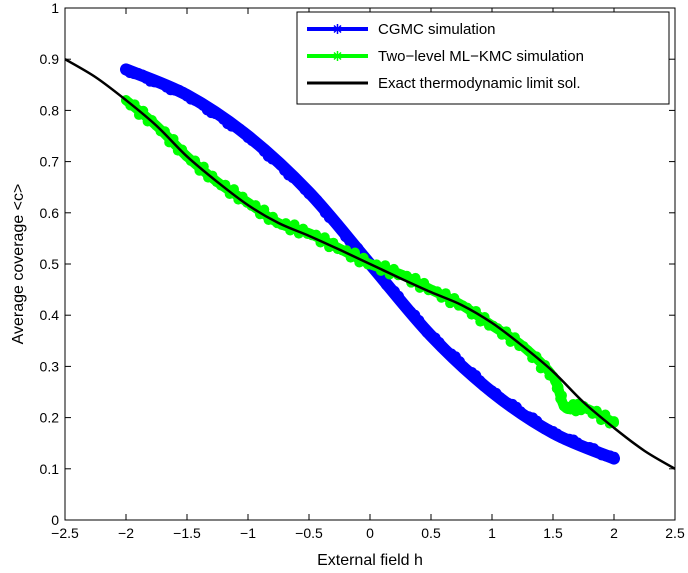 The image size is (688, 573). What do you see at coordinates (50, 315) in the screenshot?
I see `y-tick-label: 0.4` at bounding box center [50, 315].